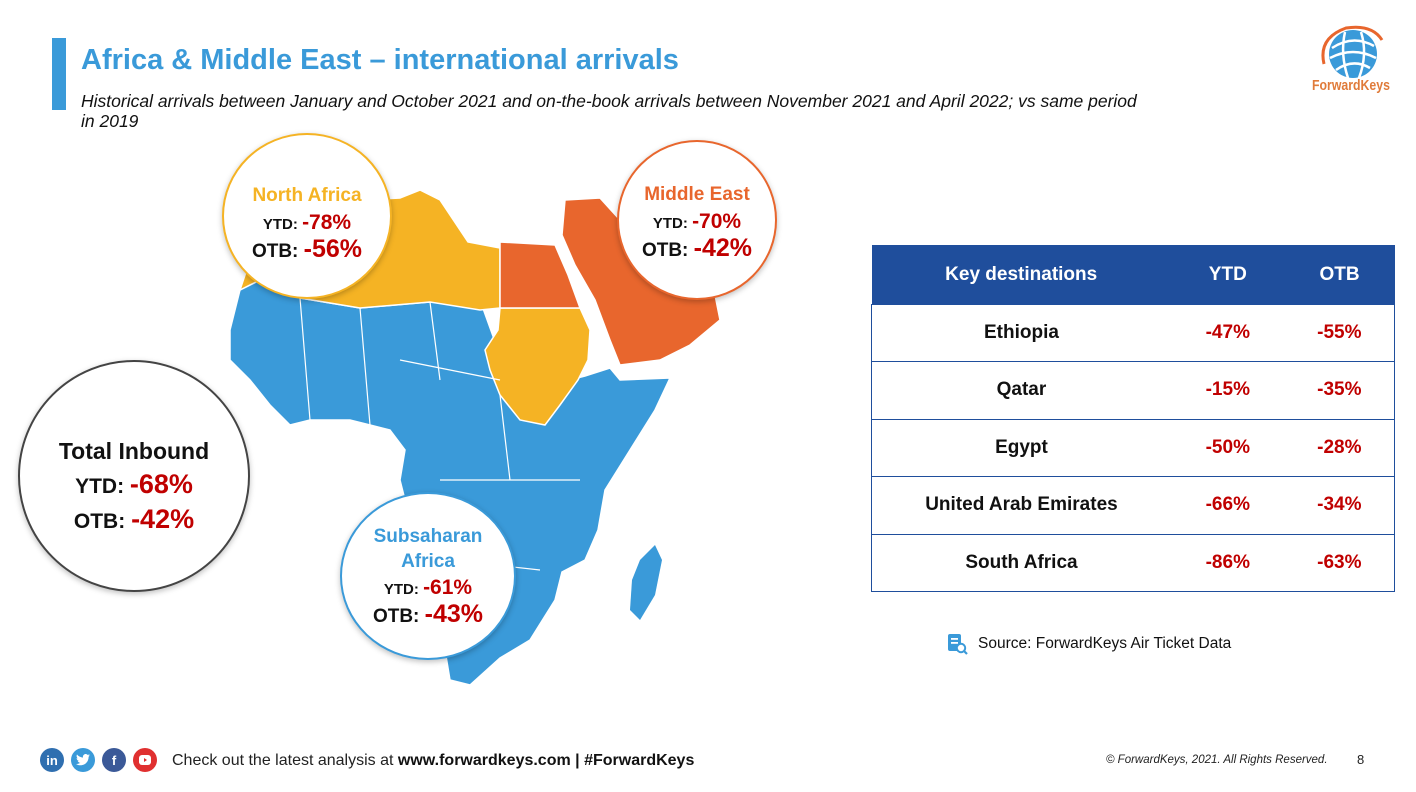  What do you see at coordinates (428, 561) in the screenshot?
I see `subsaharan-title-line2: Africa` at bounding box center [428, 561].